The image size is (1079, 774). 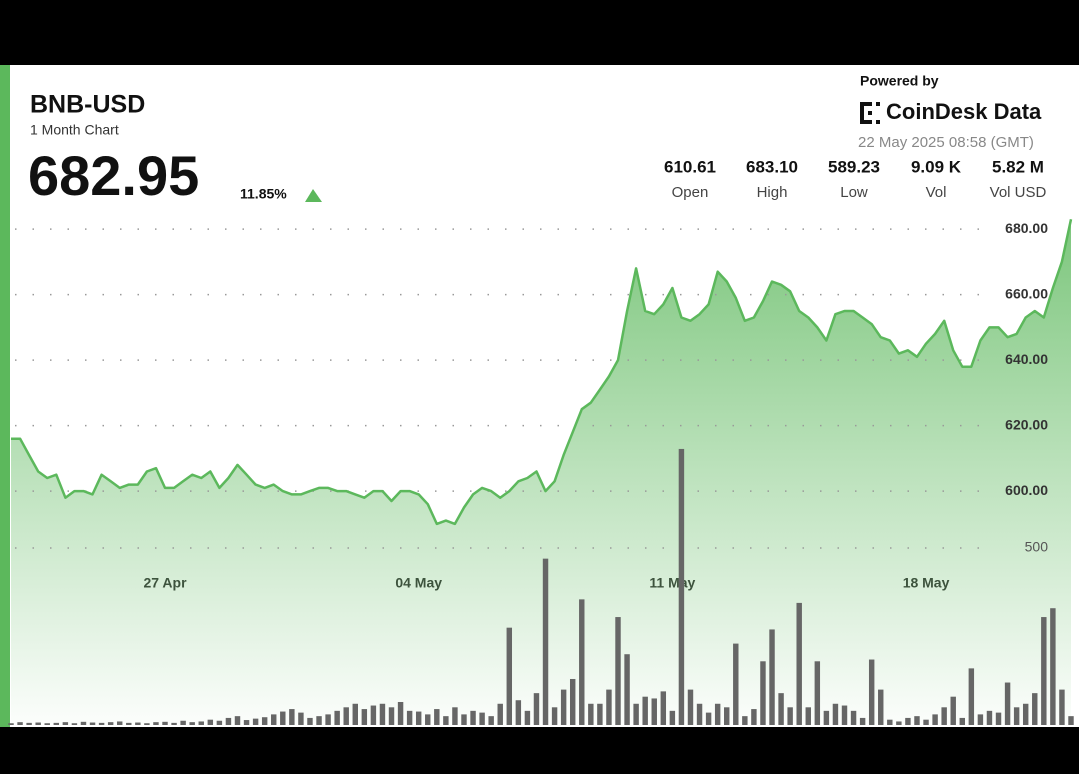 I want to click on stat-label: Vol USD, so click(x=1018, y=192).